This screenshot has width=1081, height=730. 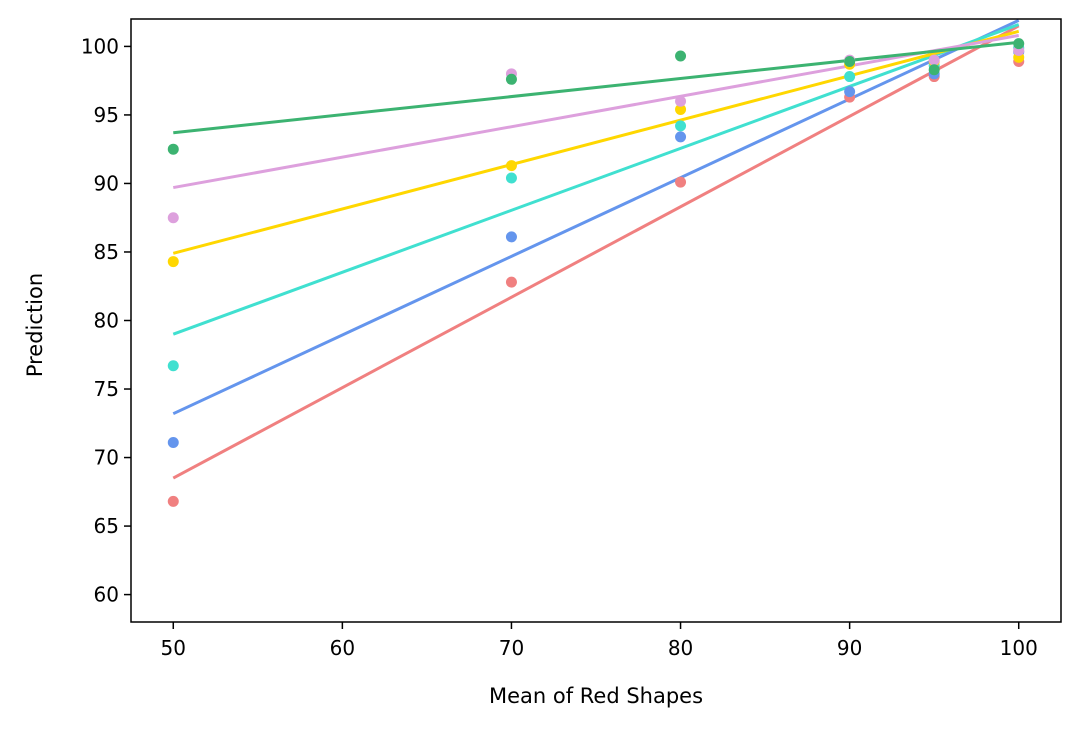 What do you see at coordinates (849, 648) in the screenshot?
I see `x-tick-label: 90` at bounding box center [849, 648].